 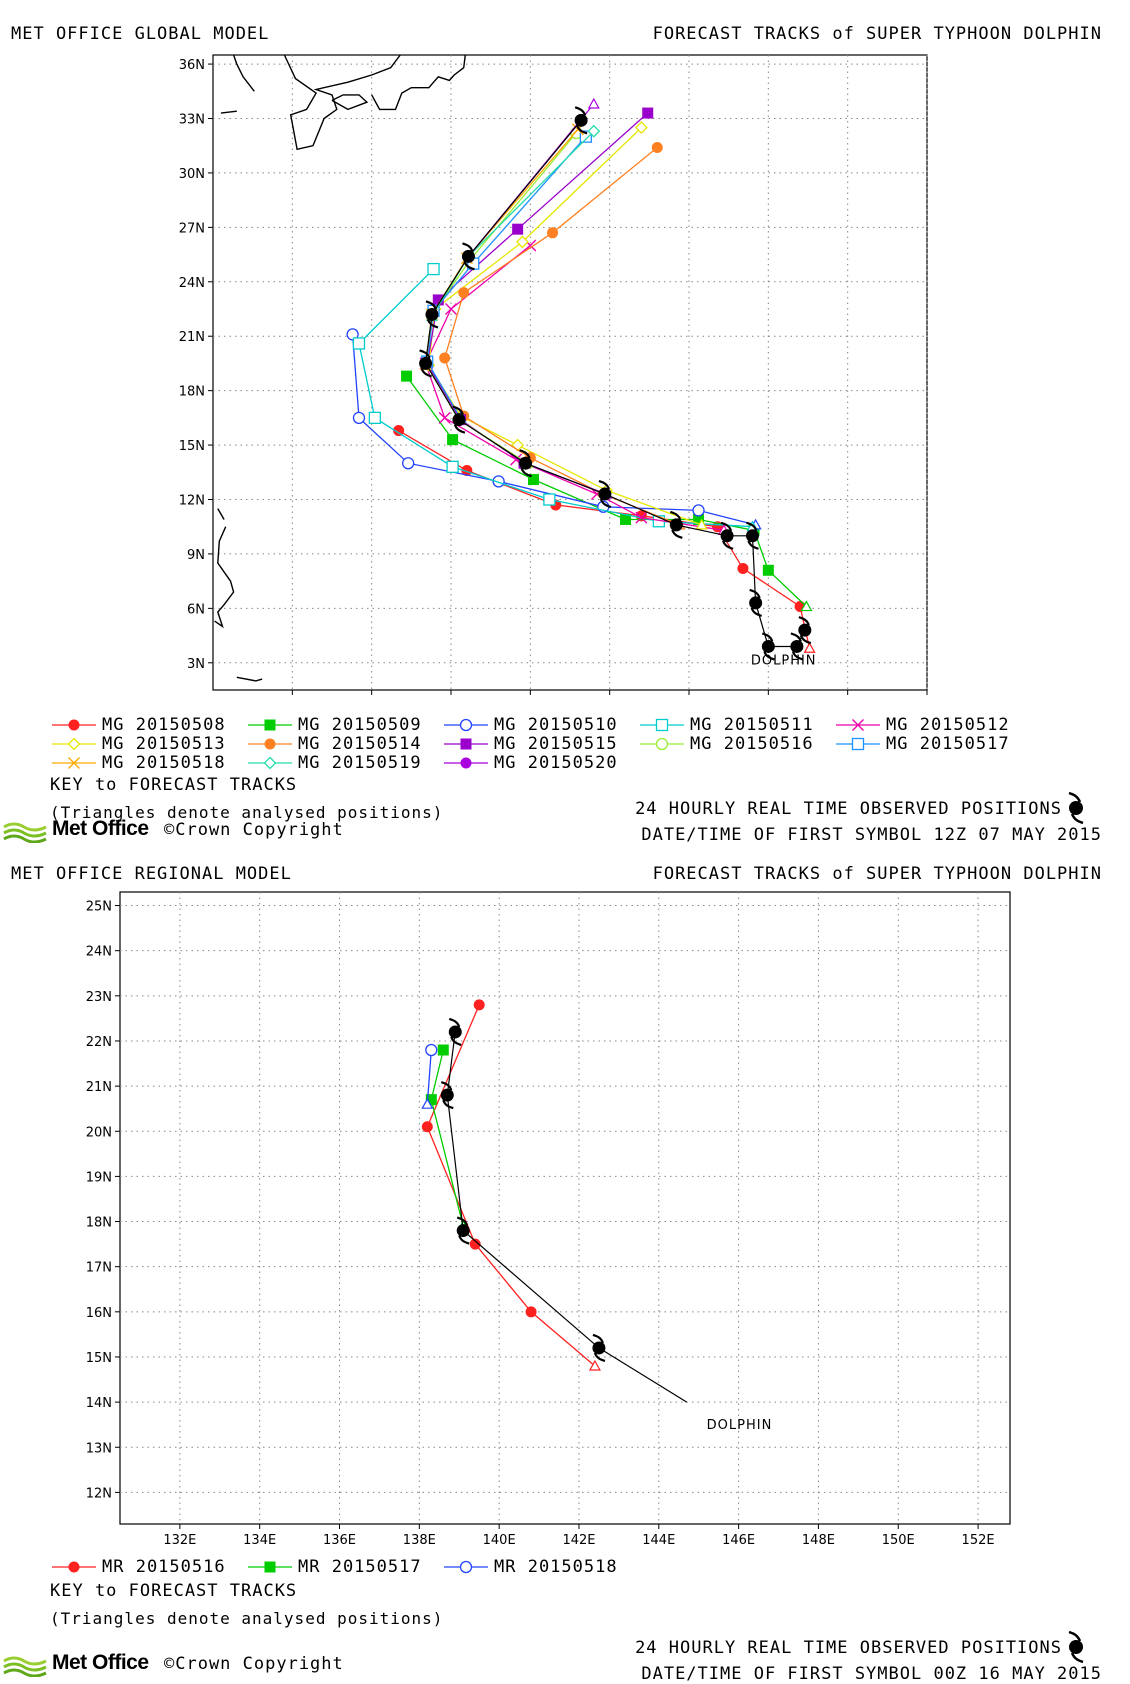 What do you see at coordinates (254, 830) in the screenshot?
I see `copyright-text: ©Crown Copyright` at bounding box center [254, 830].